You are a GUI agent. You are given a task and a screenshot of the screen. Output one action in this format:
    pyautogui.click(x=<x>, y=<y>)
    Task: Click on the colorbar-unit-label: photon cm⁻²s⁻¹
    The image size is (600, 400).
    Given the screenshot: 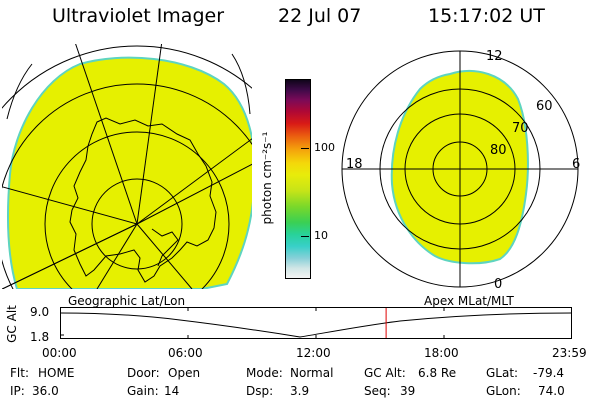 What is the action you would take?
    pyautogui.click(x=267, y=178)
    